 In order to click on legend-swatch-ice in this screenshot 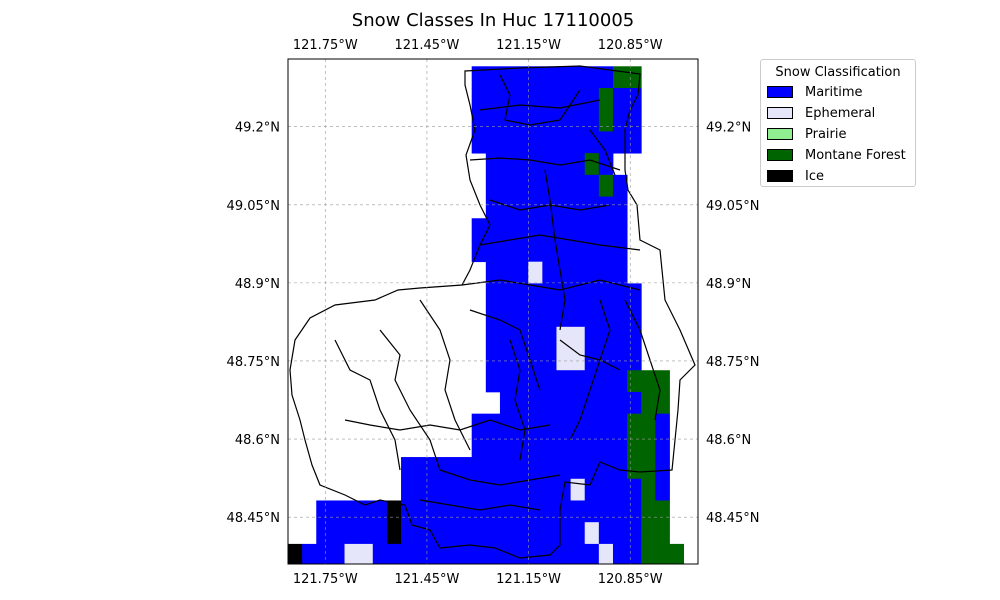, I will do `click(780, 176)`.